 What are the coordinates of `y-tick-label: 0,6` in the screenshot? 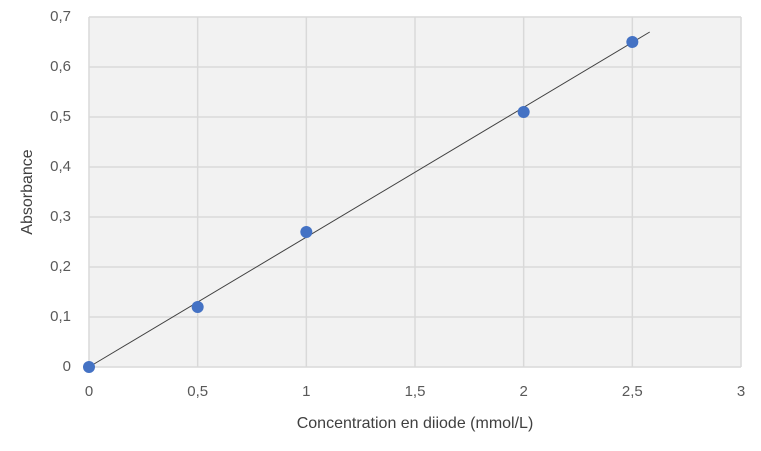 It's located at (60, 66).